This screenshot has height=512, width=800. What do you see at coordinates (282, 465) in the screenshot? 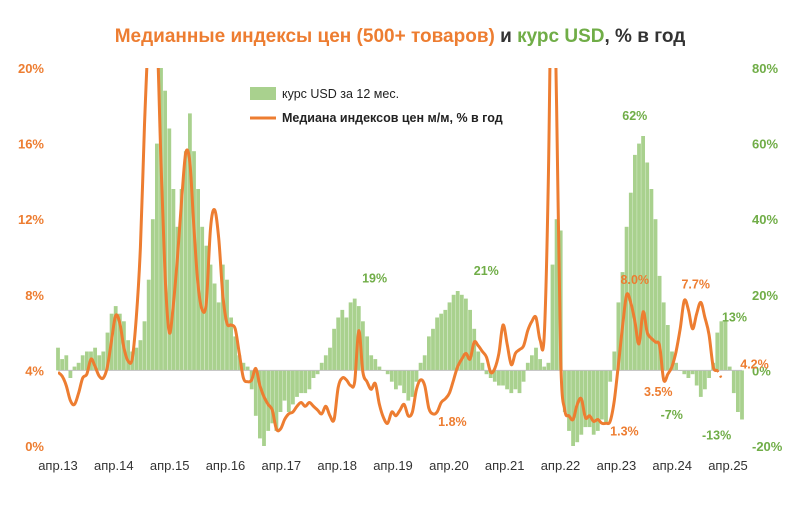
I see `x-tick-label: апр.17` at bounding box center [282, 465].